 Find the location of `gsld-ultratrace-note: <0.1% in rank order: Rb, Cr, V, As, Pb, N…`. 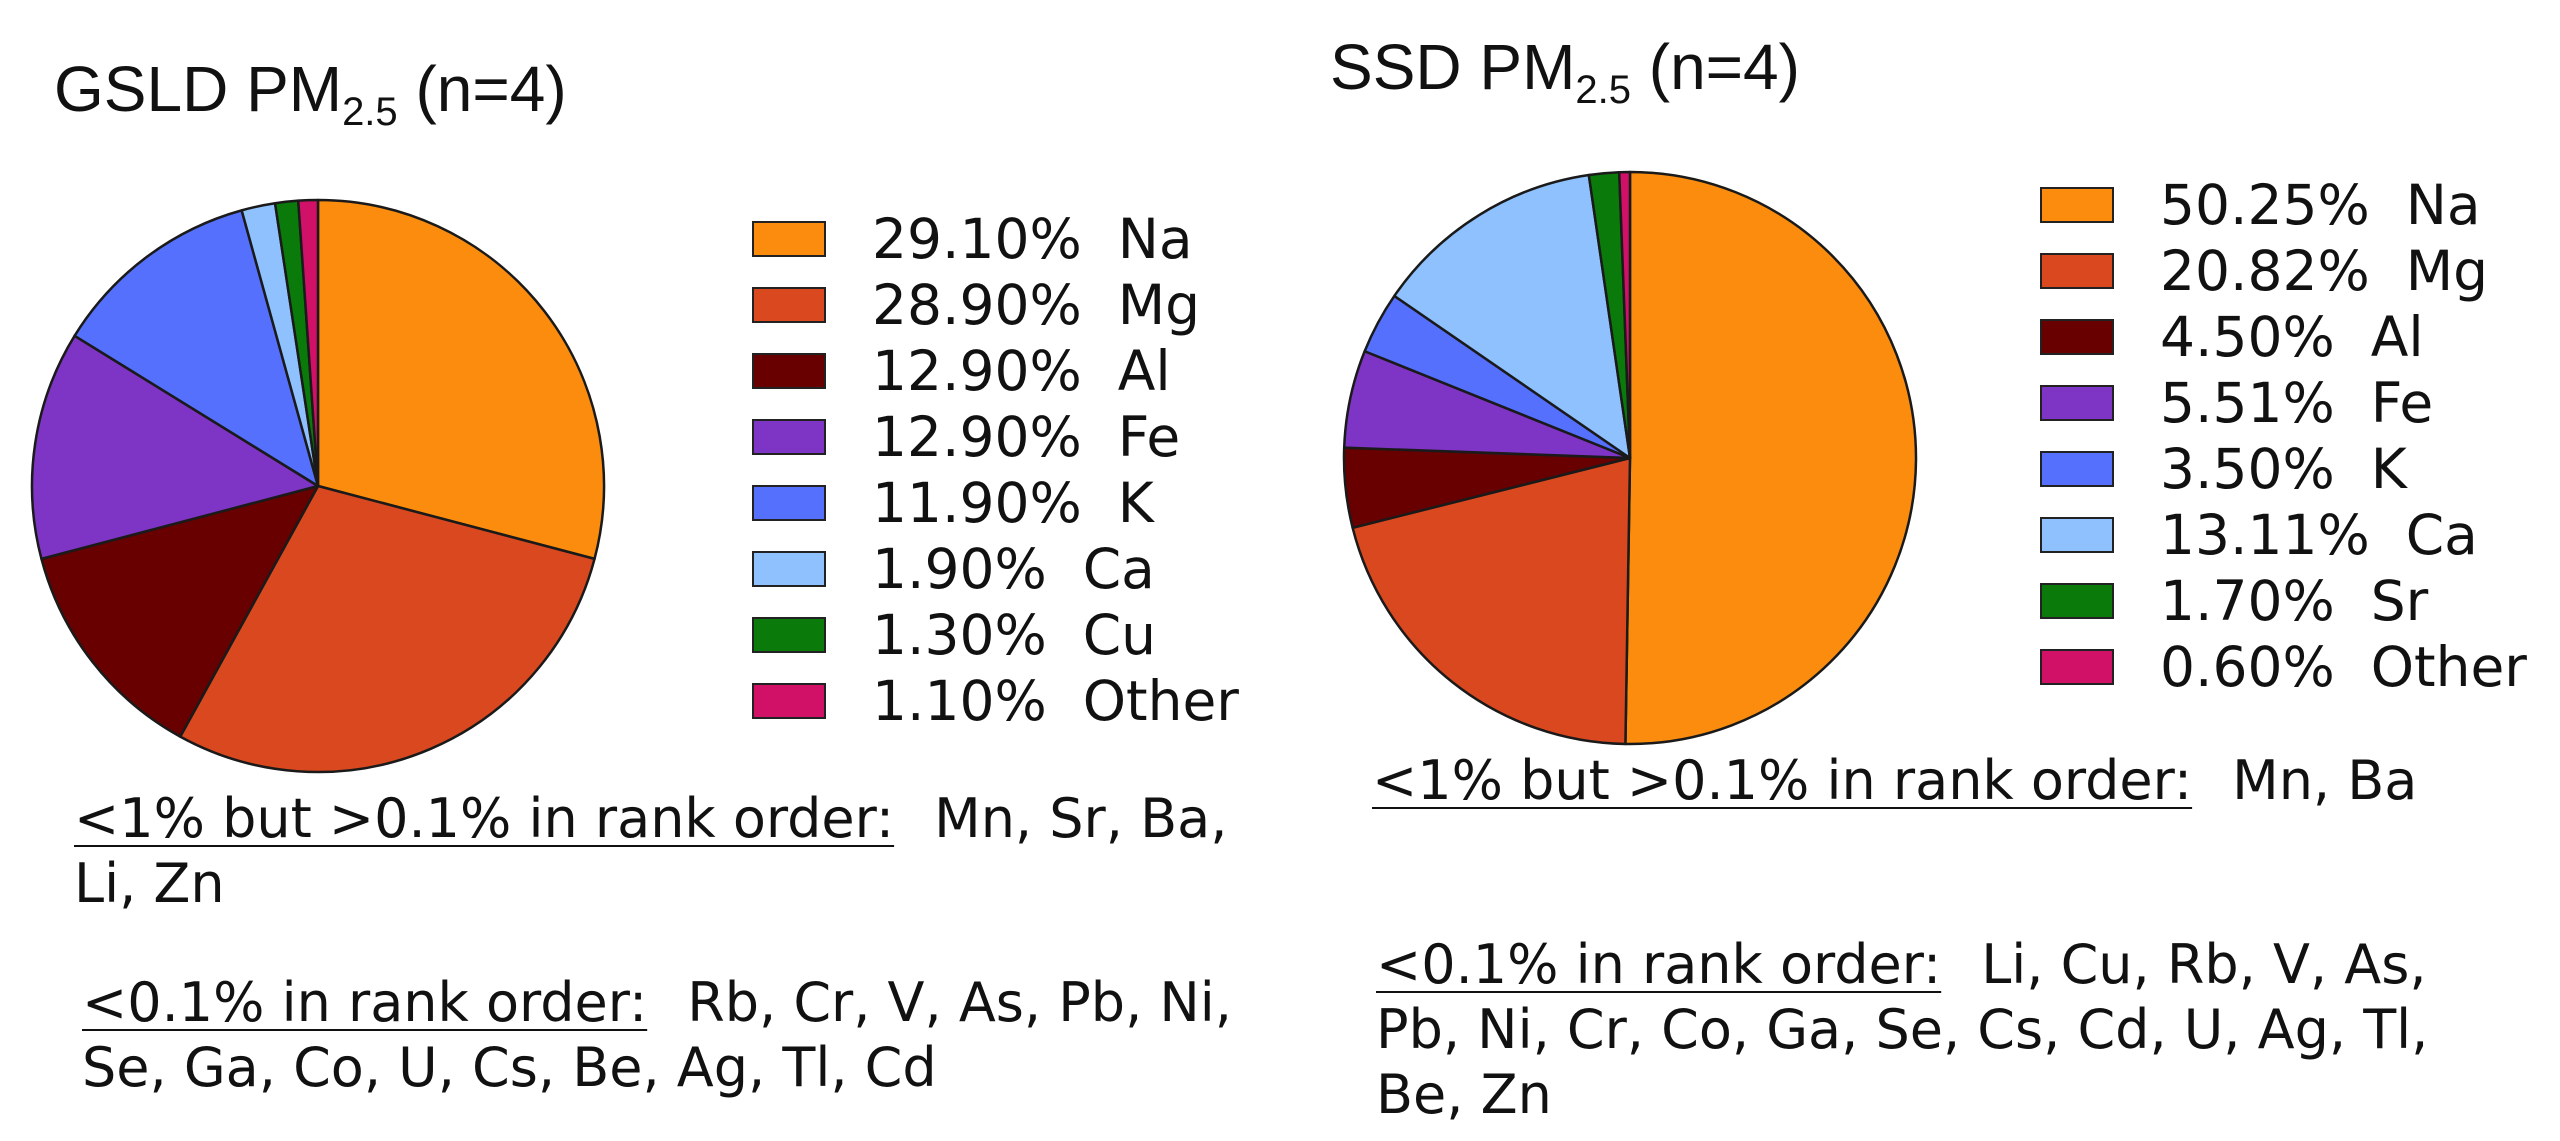

gsld-ultratrace-note: <0.1% in rank order: Rb, Cr, V, As, Pb, N… is located at coordinates (662, 1035).